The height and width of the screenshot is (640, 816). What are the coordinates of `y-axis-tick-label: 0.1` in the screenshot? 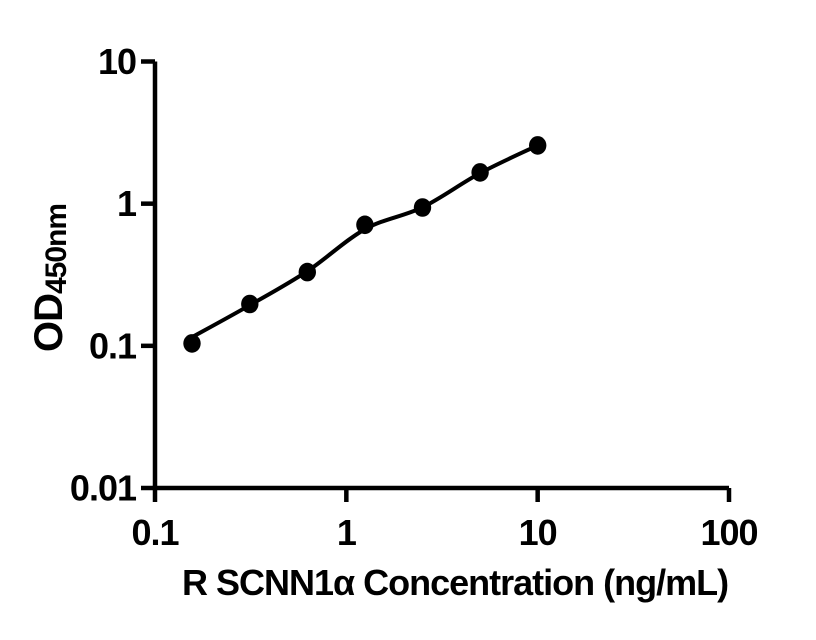 It's located at (113, 345).